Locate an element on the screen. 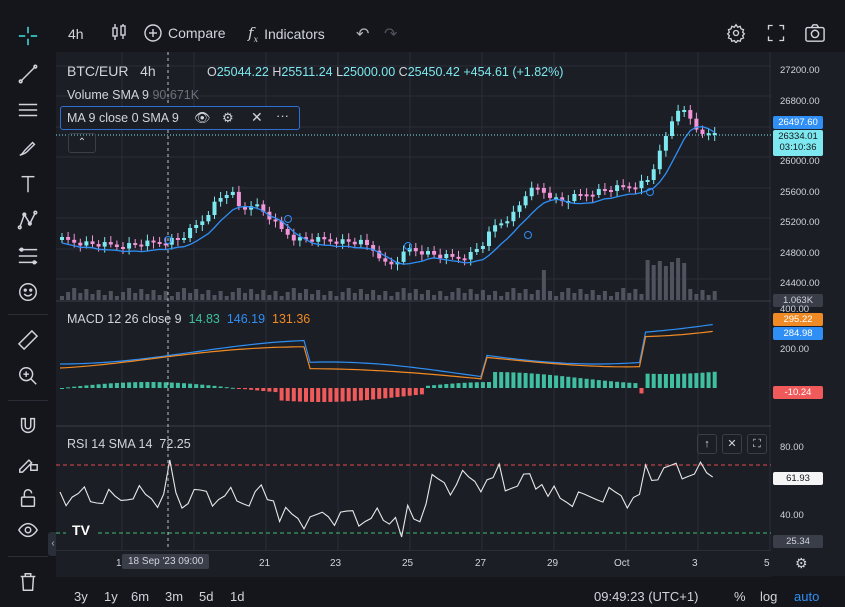 Image resolution: width=845 pixels, height=607 pixels. arrow-up-icon: ↑ is located at coordinates (707, 444).